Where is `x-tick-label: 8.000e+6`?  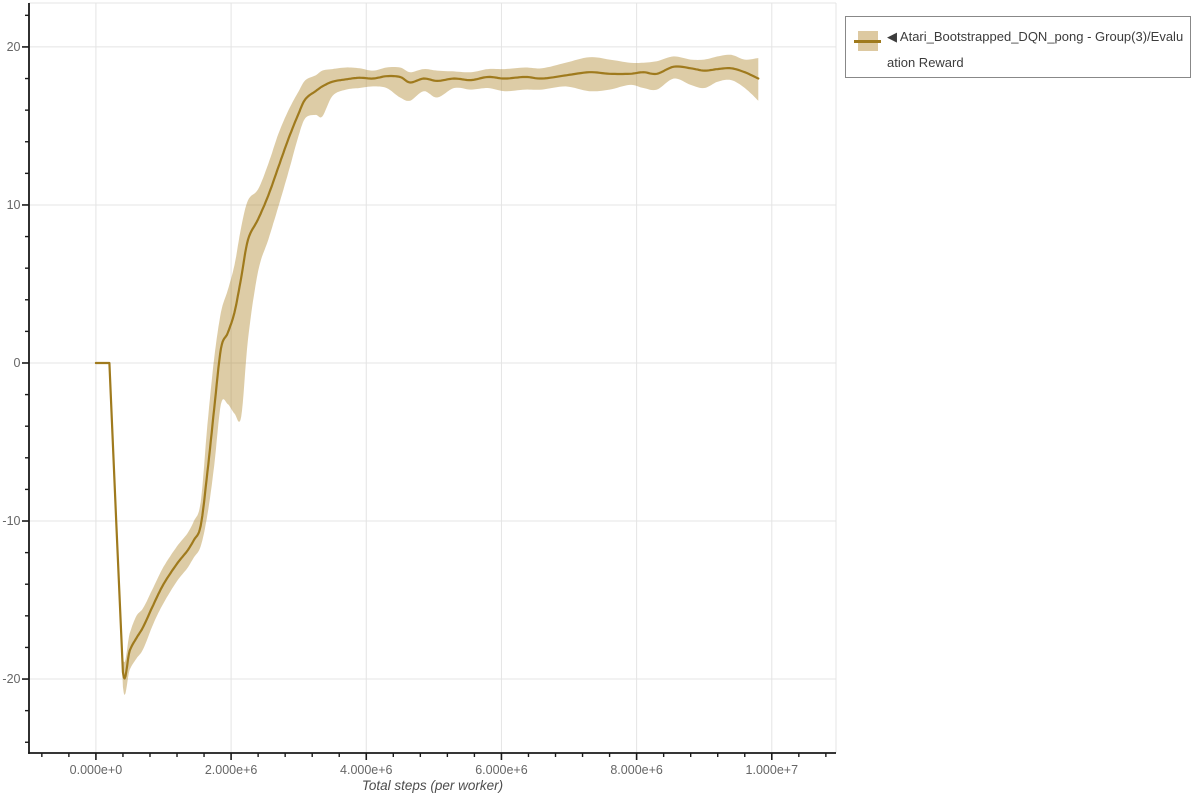
x-tick-label: 8.000e+6 is located at coordinates (636, 770).